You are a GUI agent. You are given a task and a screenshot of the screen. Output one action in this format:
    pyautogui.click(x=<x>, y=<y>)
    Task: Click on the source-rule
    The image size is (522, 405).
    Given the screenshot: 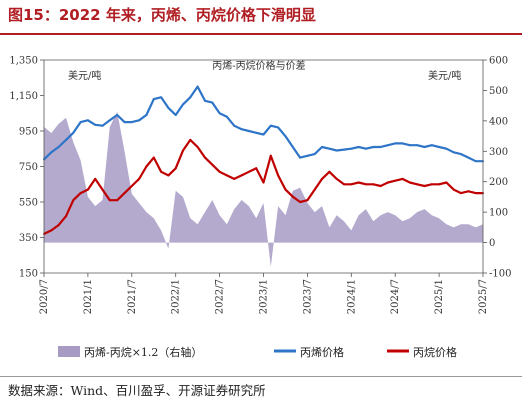 What is the action you would take?
    pyautogui.click(x=261, y=376)
    